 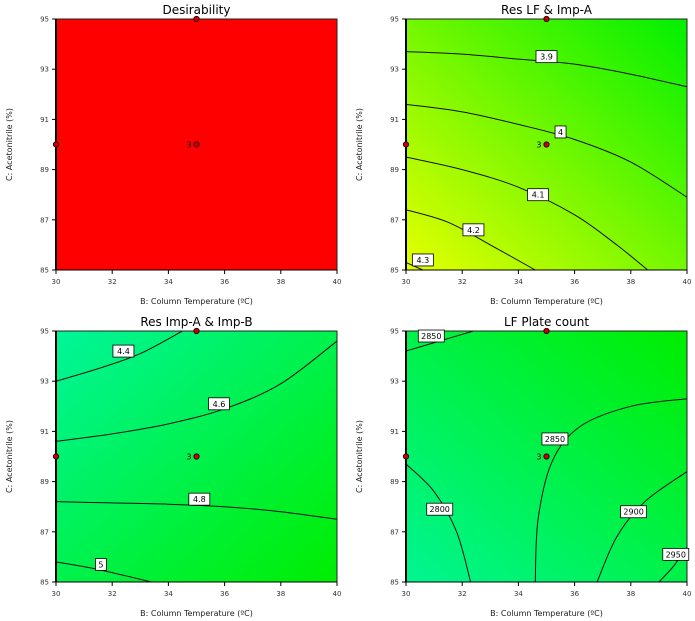 I want to click on contour-label: 4.1, so click(x=538, y=195).